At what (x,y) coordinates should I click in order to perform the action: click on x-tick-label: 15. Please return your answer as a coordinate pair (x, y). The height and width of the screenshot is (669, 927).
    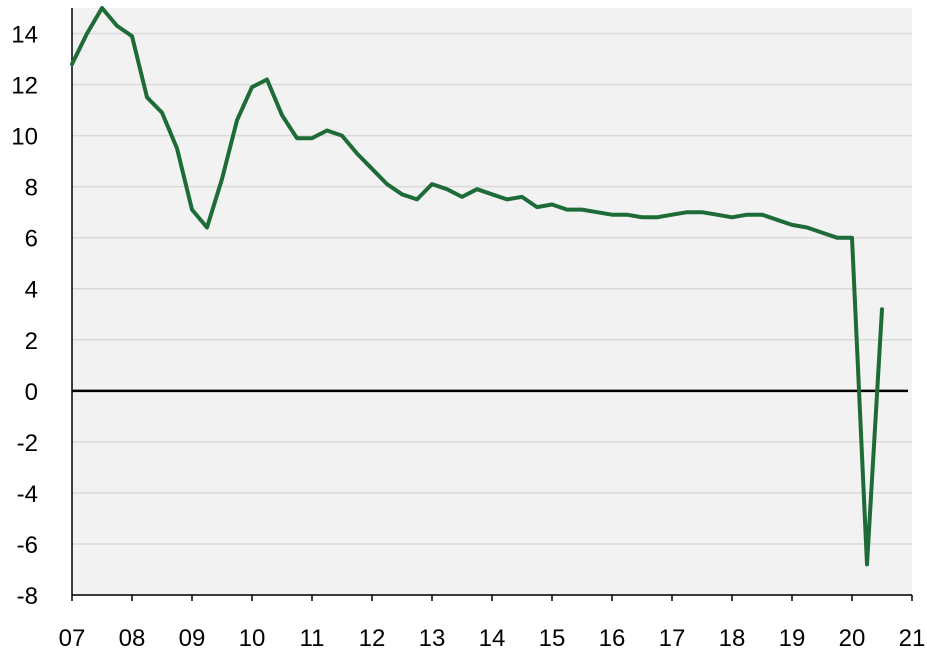
    Looking at the image, I should click on (552, 638).